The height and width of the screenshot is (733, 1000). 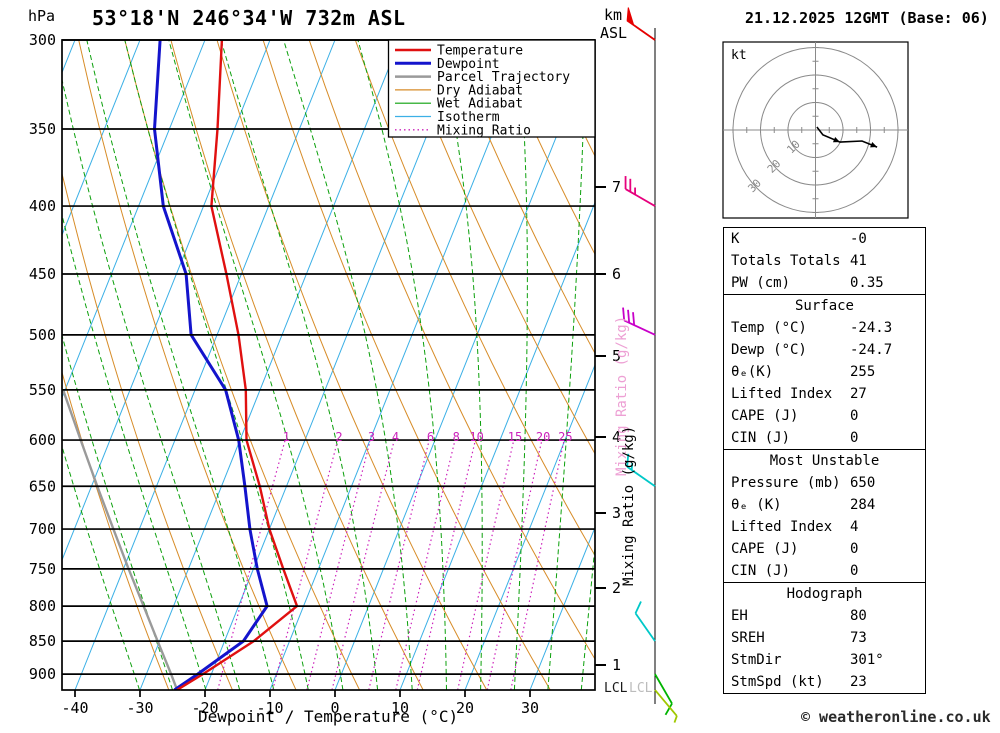 I want to click on sounding-trace, so click(x=211, y=365).